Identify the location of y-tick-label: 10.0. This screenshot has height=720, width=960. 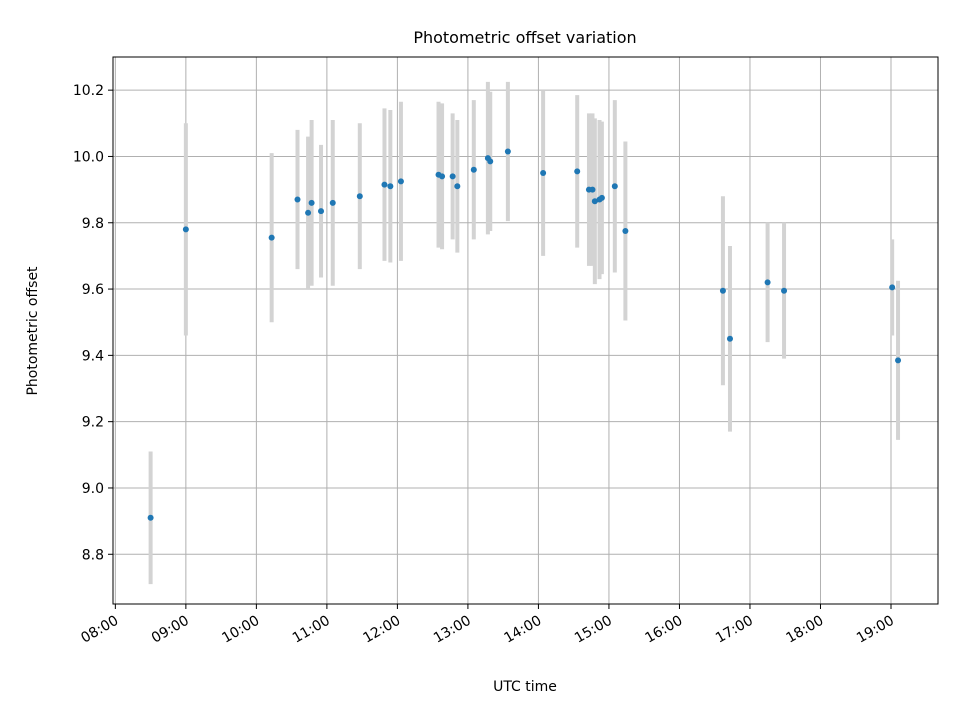
(88, 157).